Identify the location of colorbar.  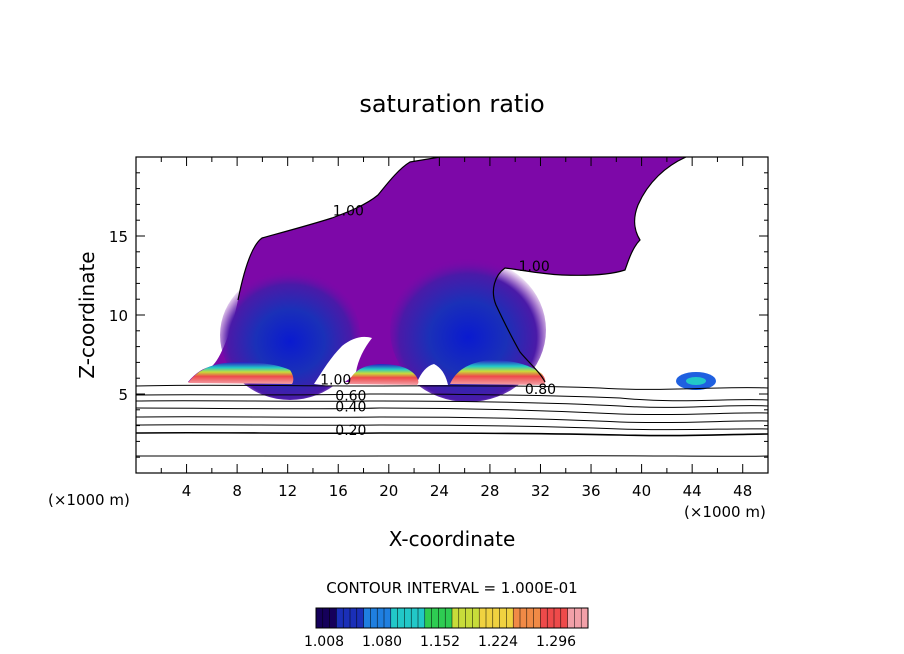
(452, 618).